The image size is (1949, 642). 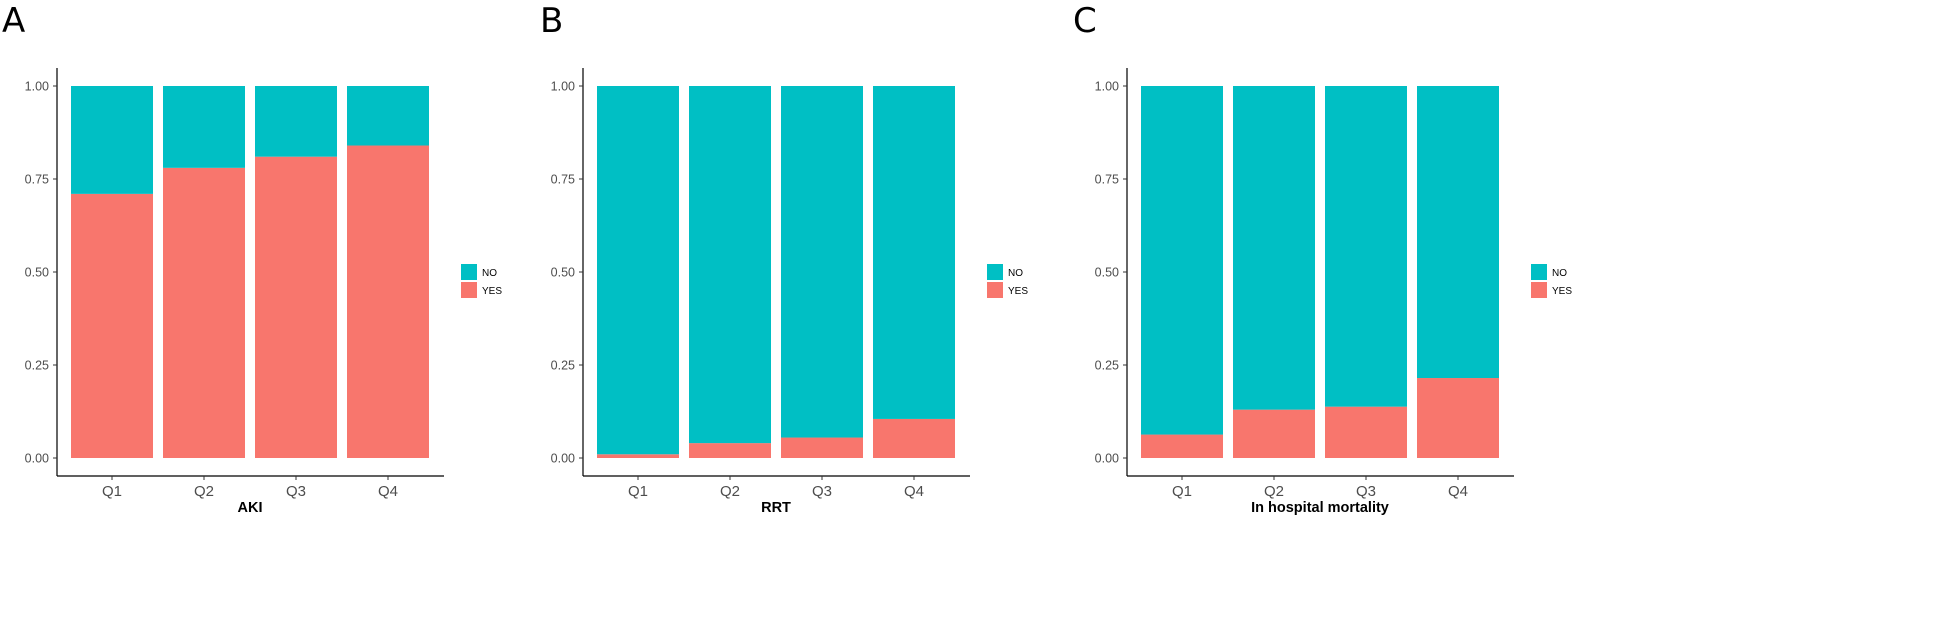 What do you see at coordinates (1320, 508) in the screenshot?
I see `x-axis-label: In hospital mortality` at bounding box center [1320, 508].